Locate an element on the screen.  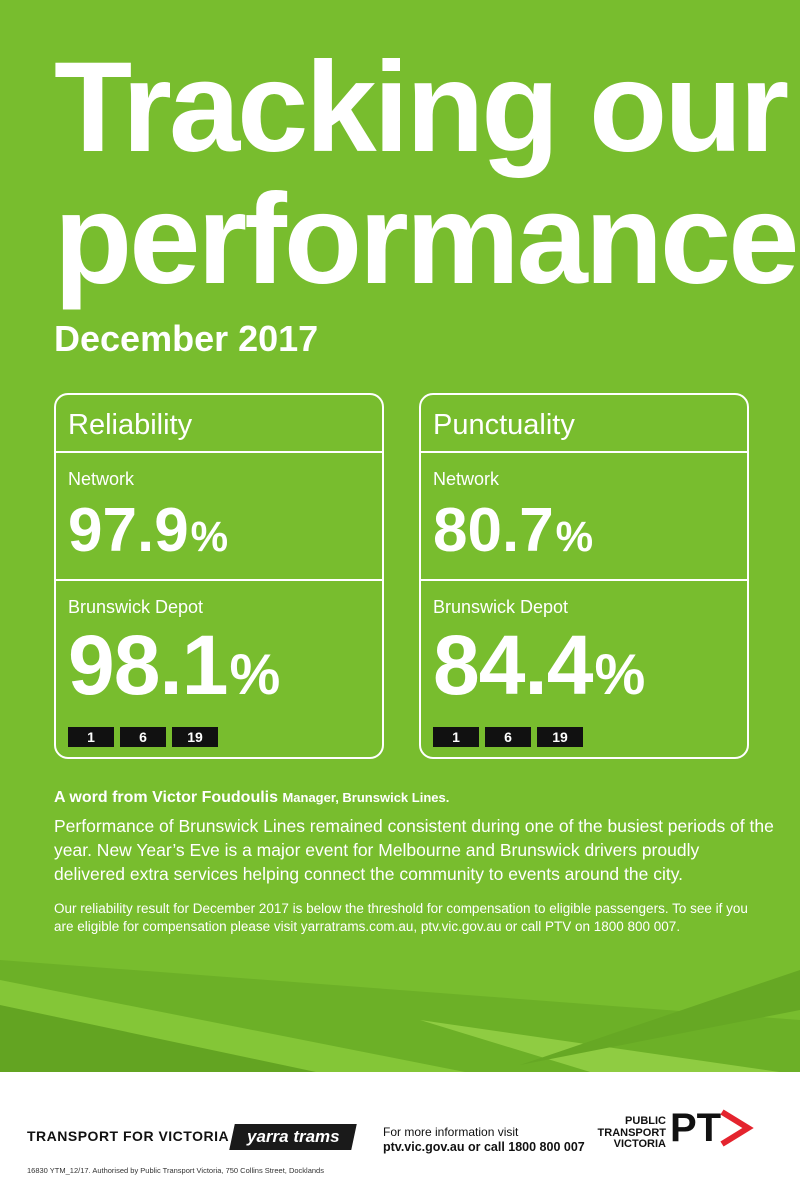
ptv-word-transport: TRANSPORT is located at coordinates (631, 1132).